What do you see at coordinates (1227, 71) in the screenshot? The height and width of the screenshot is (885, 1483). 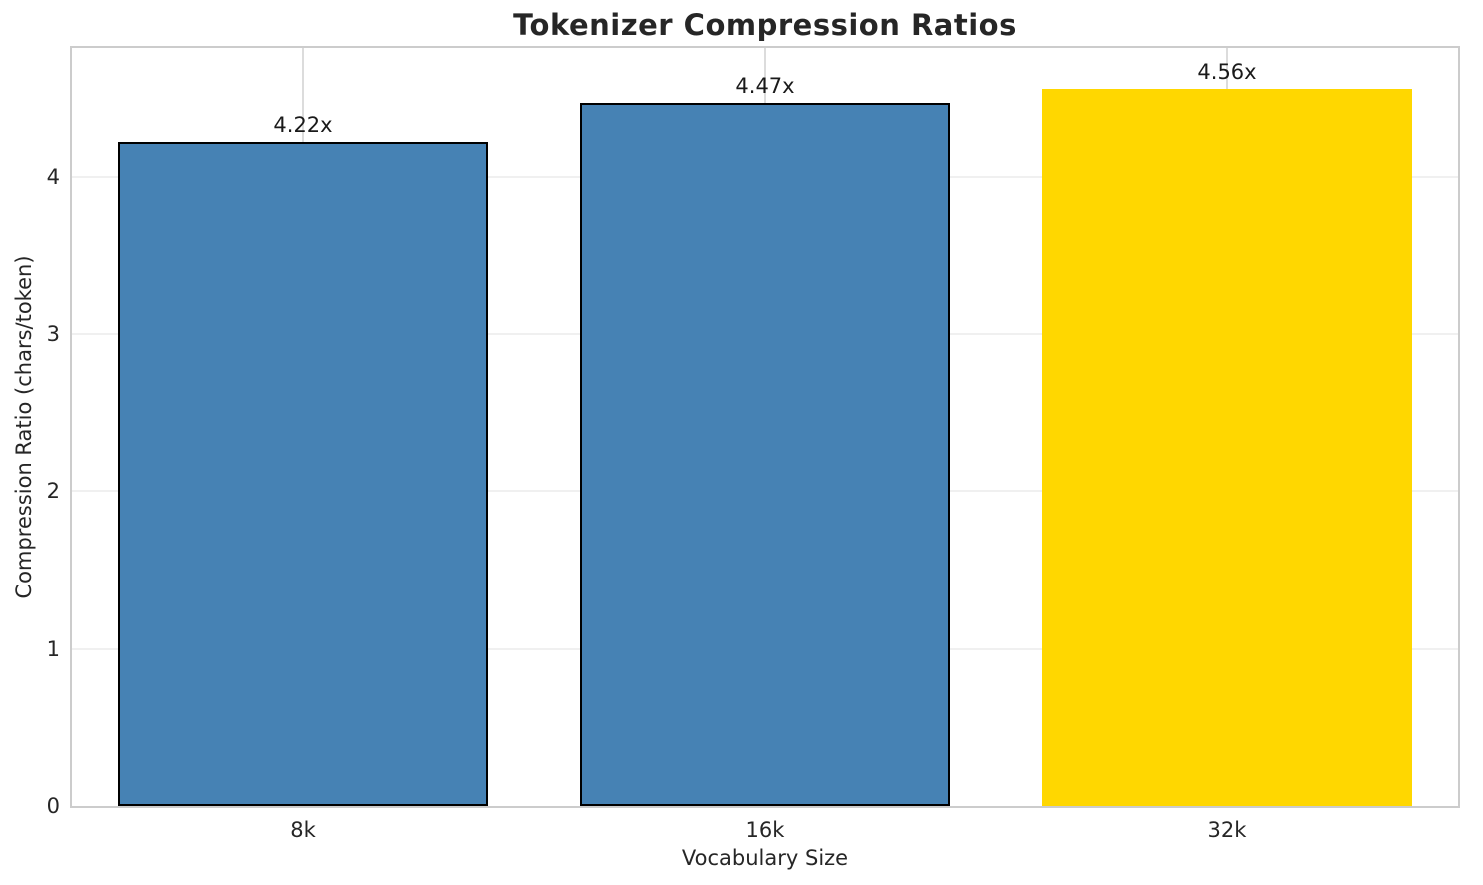 I see `bar-value-label: 4.56x` at bounding box center [1227, 71].